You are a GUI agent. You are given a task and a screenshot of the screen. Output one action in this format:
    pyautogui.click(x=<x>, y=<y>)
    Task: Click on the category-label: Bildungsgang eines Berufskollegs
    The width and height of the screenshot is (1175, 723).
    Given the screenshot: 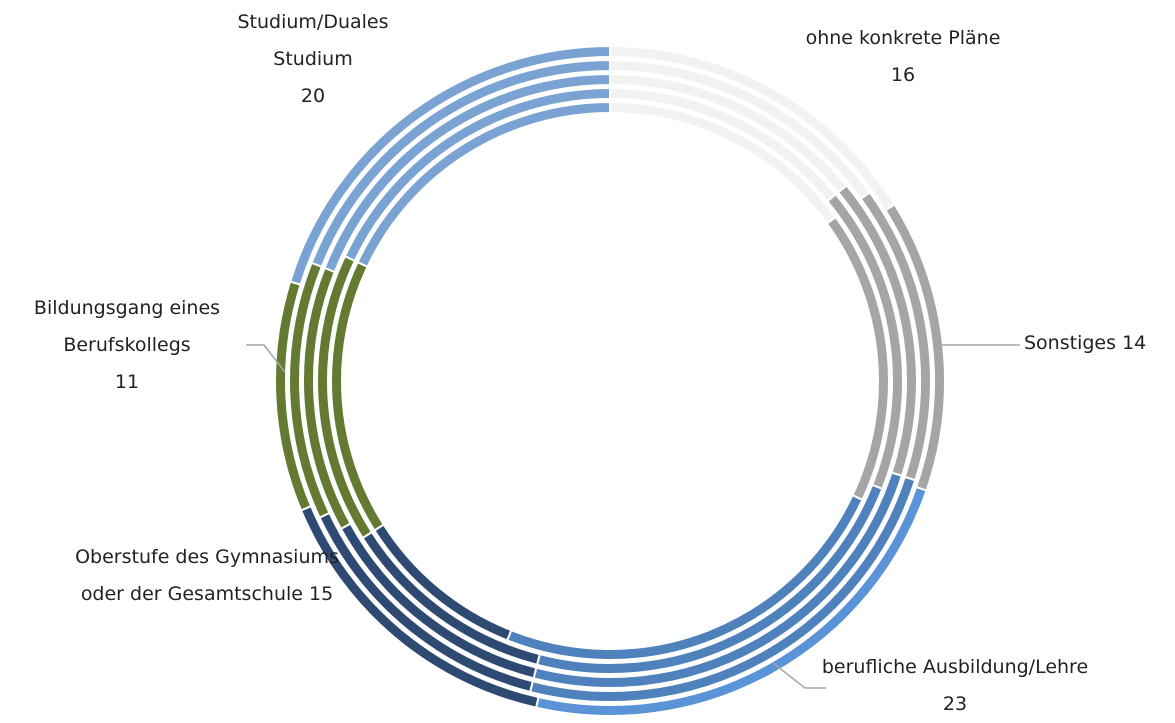 What is the action you would take?
    pyautogui.click(x=127, y=326)
    